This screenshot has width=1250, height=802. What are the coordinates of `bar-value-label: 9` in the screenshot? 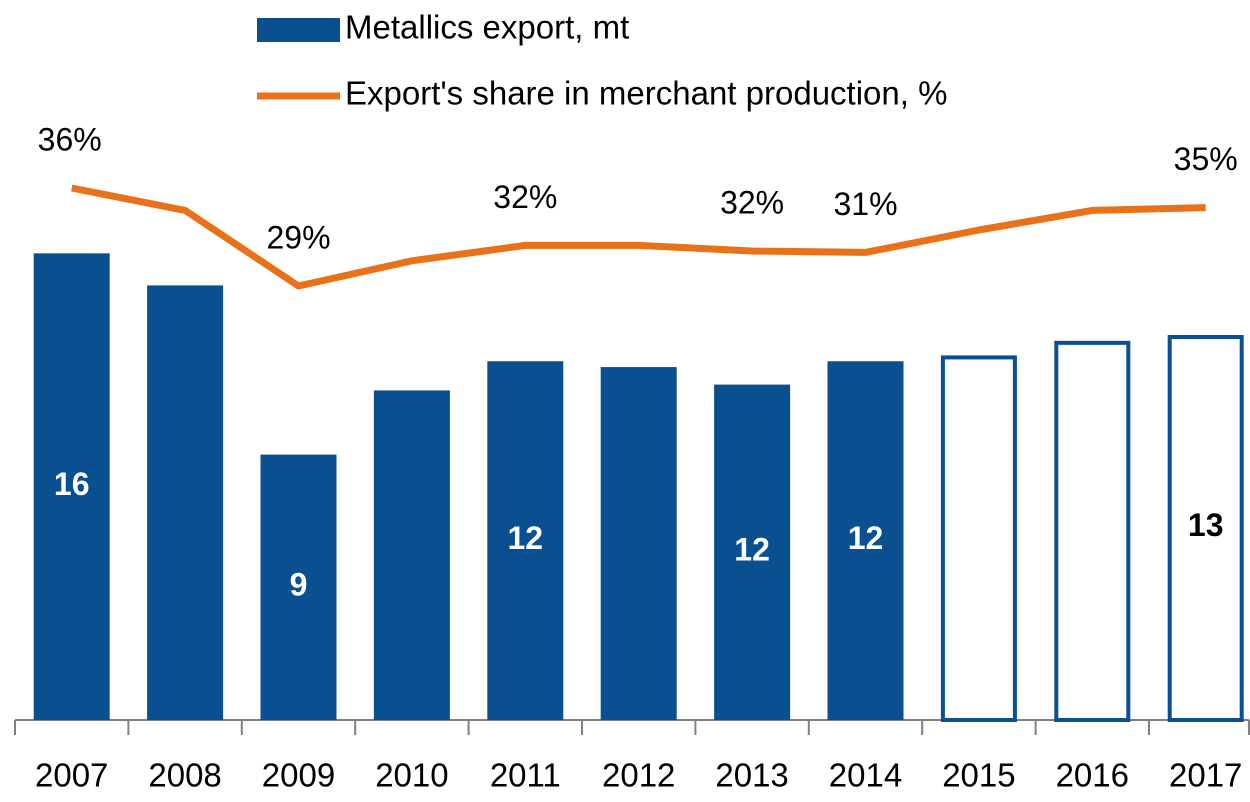 It's located at (299, 585).